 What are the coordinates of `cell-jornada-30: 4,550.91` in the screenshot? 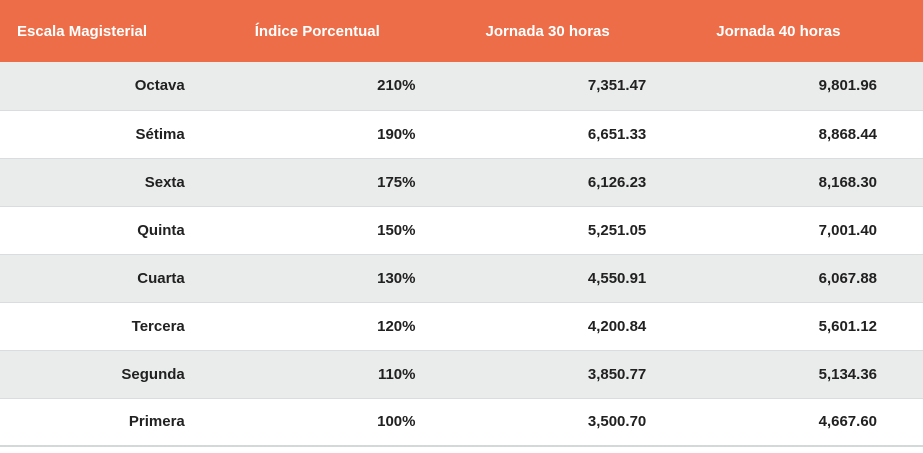 It's located at (577, 277).